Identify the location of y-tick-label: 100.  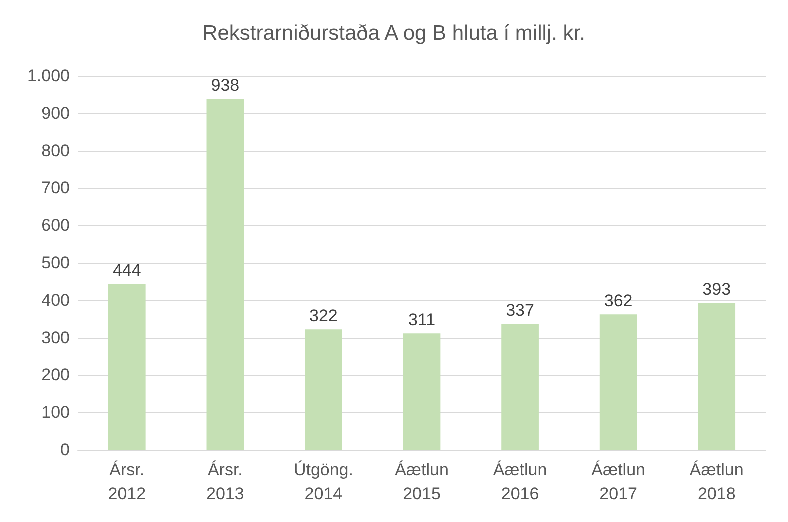
(56, 412).